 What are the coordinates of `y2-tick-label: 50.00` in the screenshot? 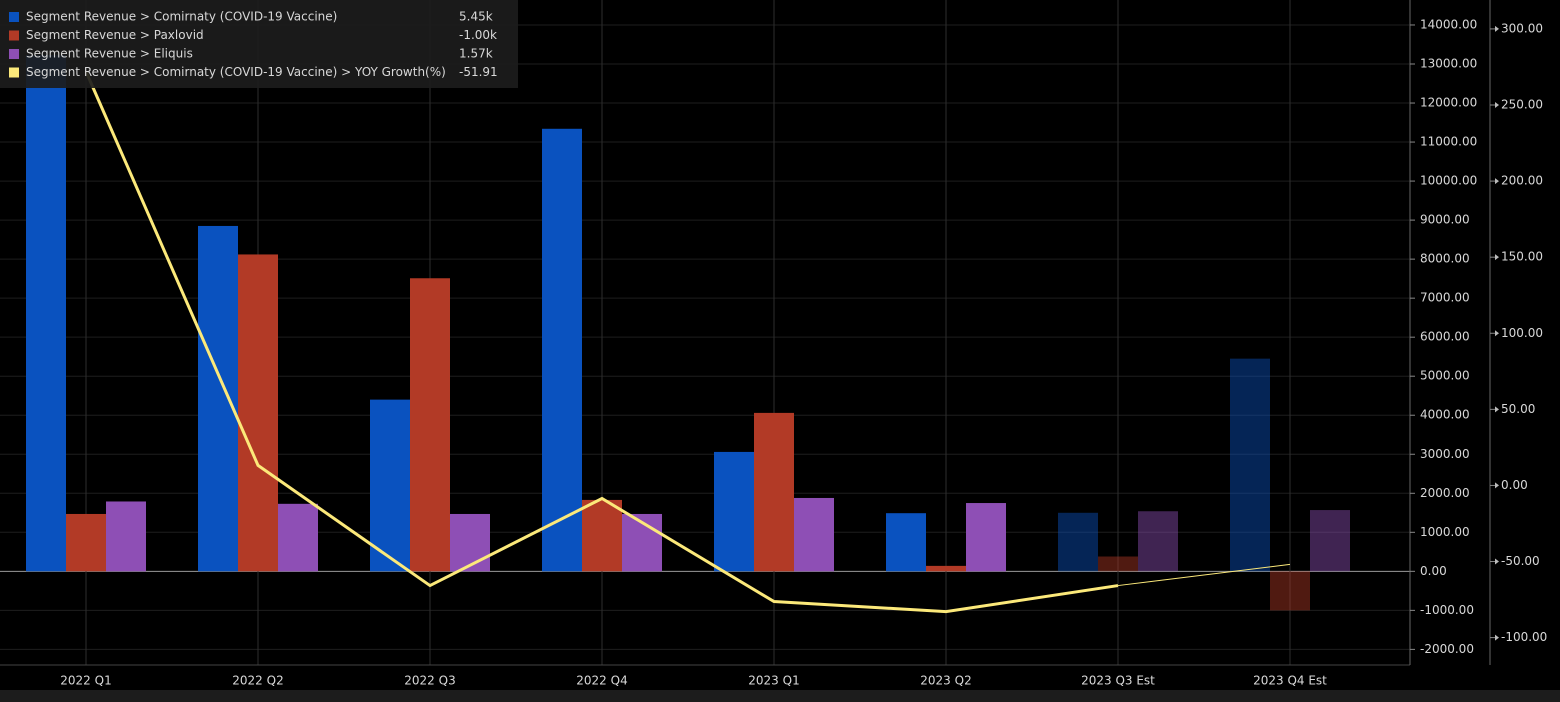 It's located at (1518, 409).